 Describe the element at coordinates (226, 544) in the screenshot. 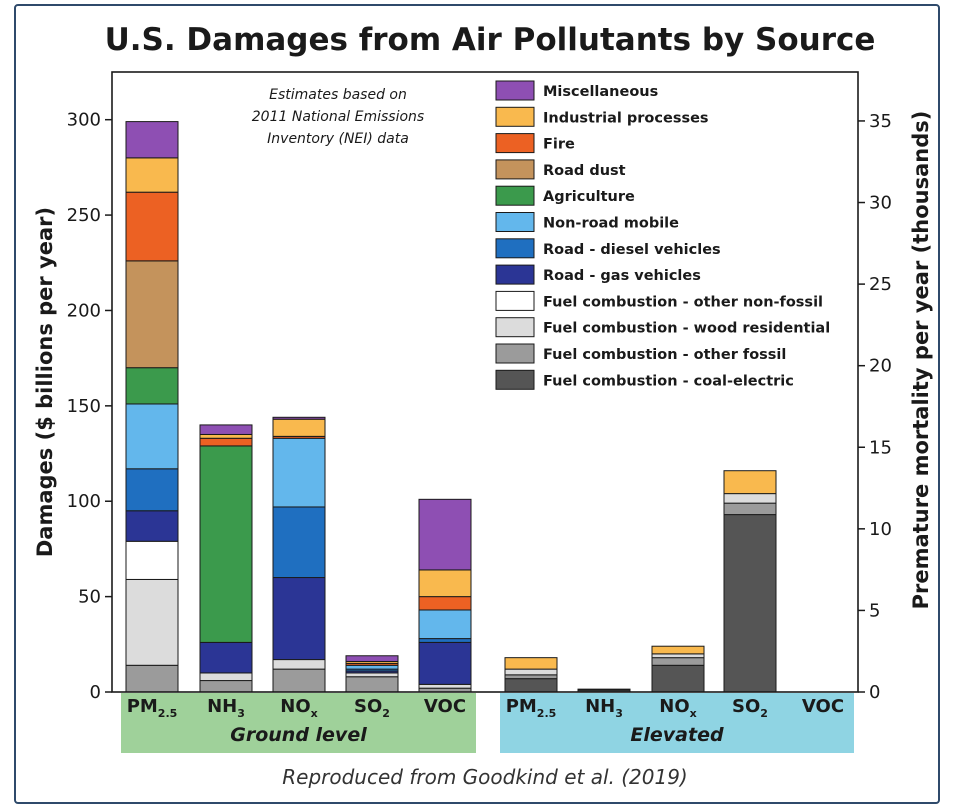

I see `bar-segment-agriculture` at that location.